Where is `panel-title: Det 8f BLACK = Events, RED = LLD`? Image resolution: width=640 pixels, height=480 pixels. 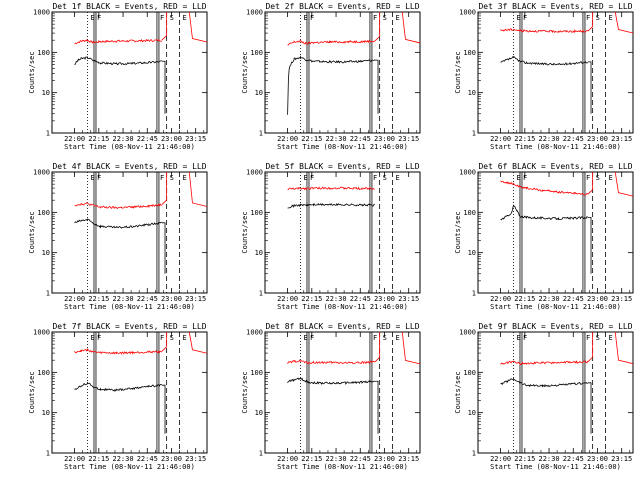
panel-title: Det 8f BLACK = Events, RED = LLD is located at coordinates (342, 326).